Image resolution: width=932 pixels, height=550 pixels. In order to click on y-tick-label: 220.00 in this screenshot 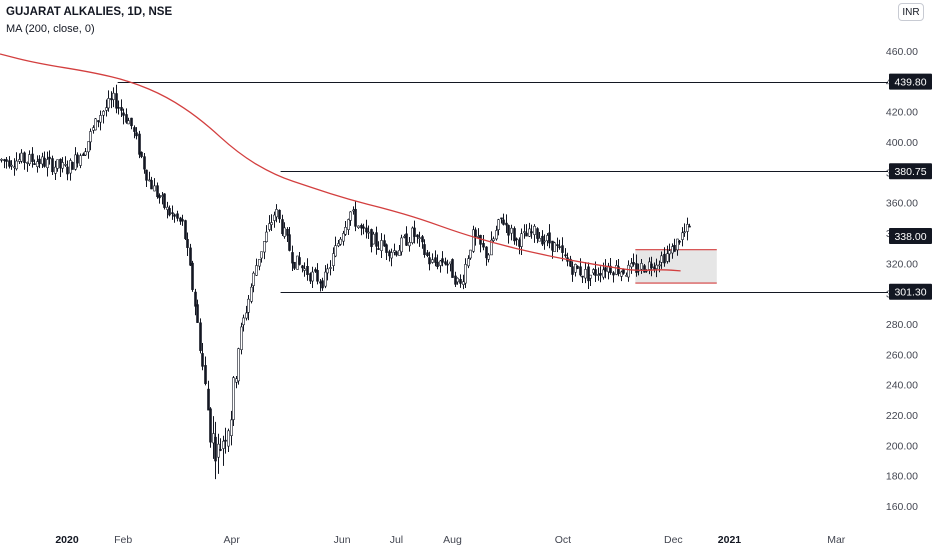, I will do `click(902, 416)`.